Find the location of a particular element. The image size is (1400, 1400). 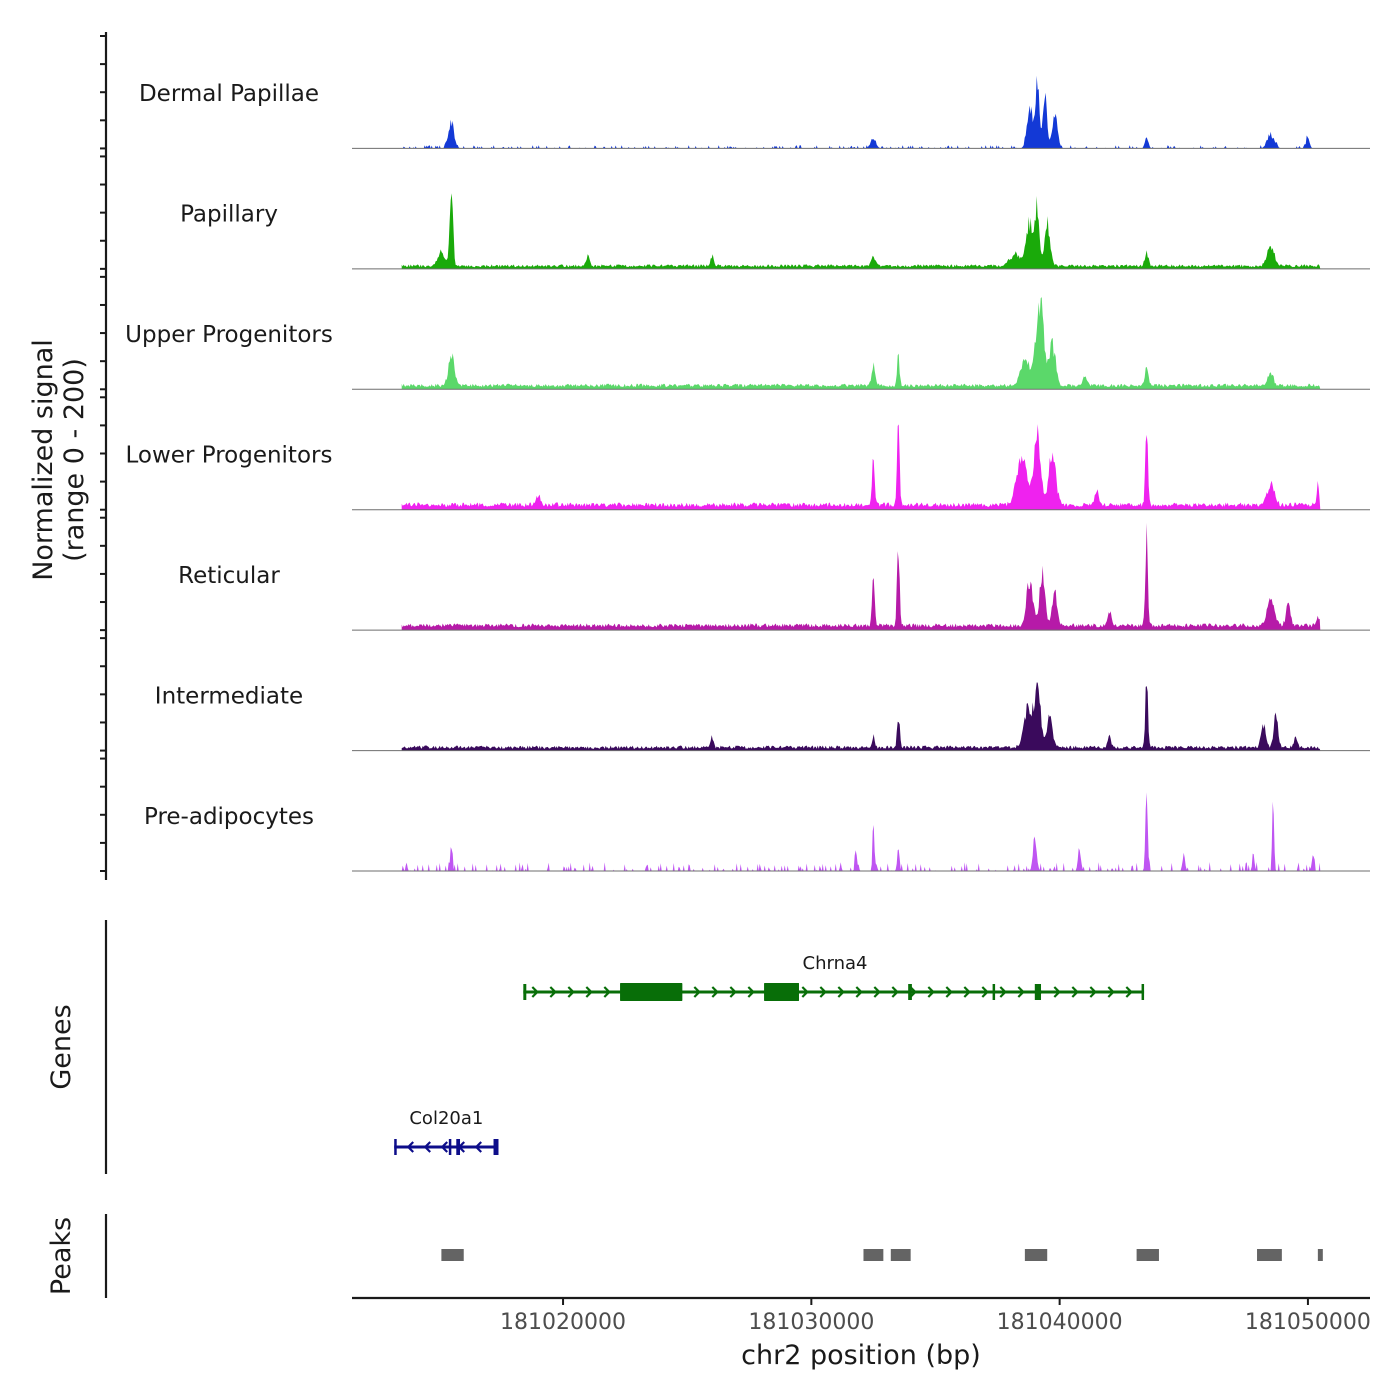

gene-model: Chrna4 is located at coordinates (834, 977).